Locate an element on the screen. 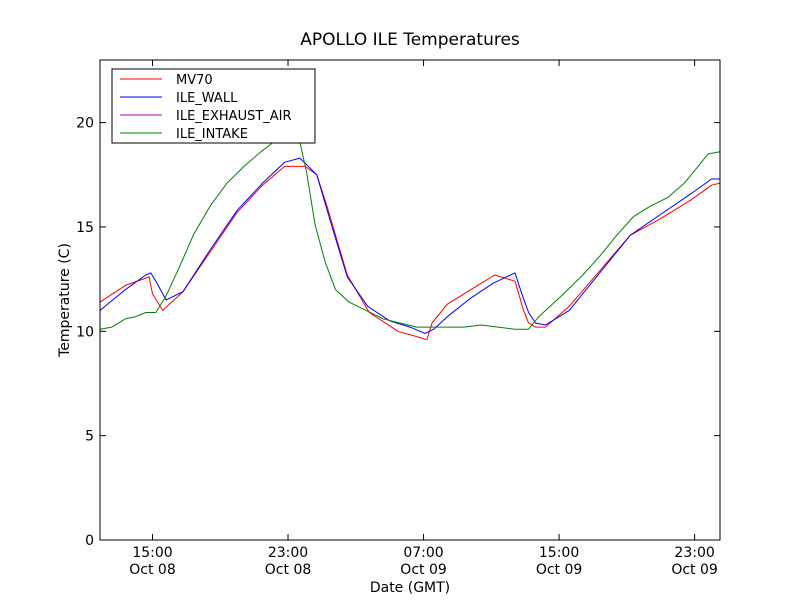 This screenshot has width=800, height=600. y-tick-label: 20 is located at coordinates (85, 124).